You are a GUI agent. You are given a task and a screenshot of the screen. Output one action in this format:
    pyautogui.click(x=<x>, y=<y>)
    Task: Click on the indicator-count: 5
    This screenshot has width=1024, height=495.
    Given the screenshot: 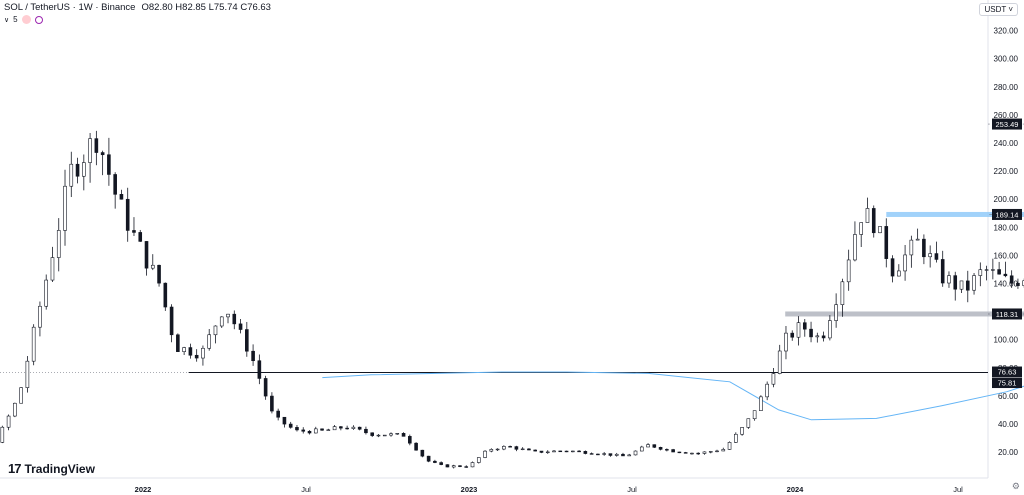 What is the action you would take?
    pyautogui.click(x=15, y=19)
    